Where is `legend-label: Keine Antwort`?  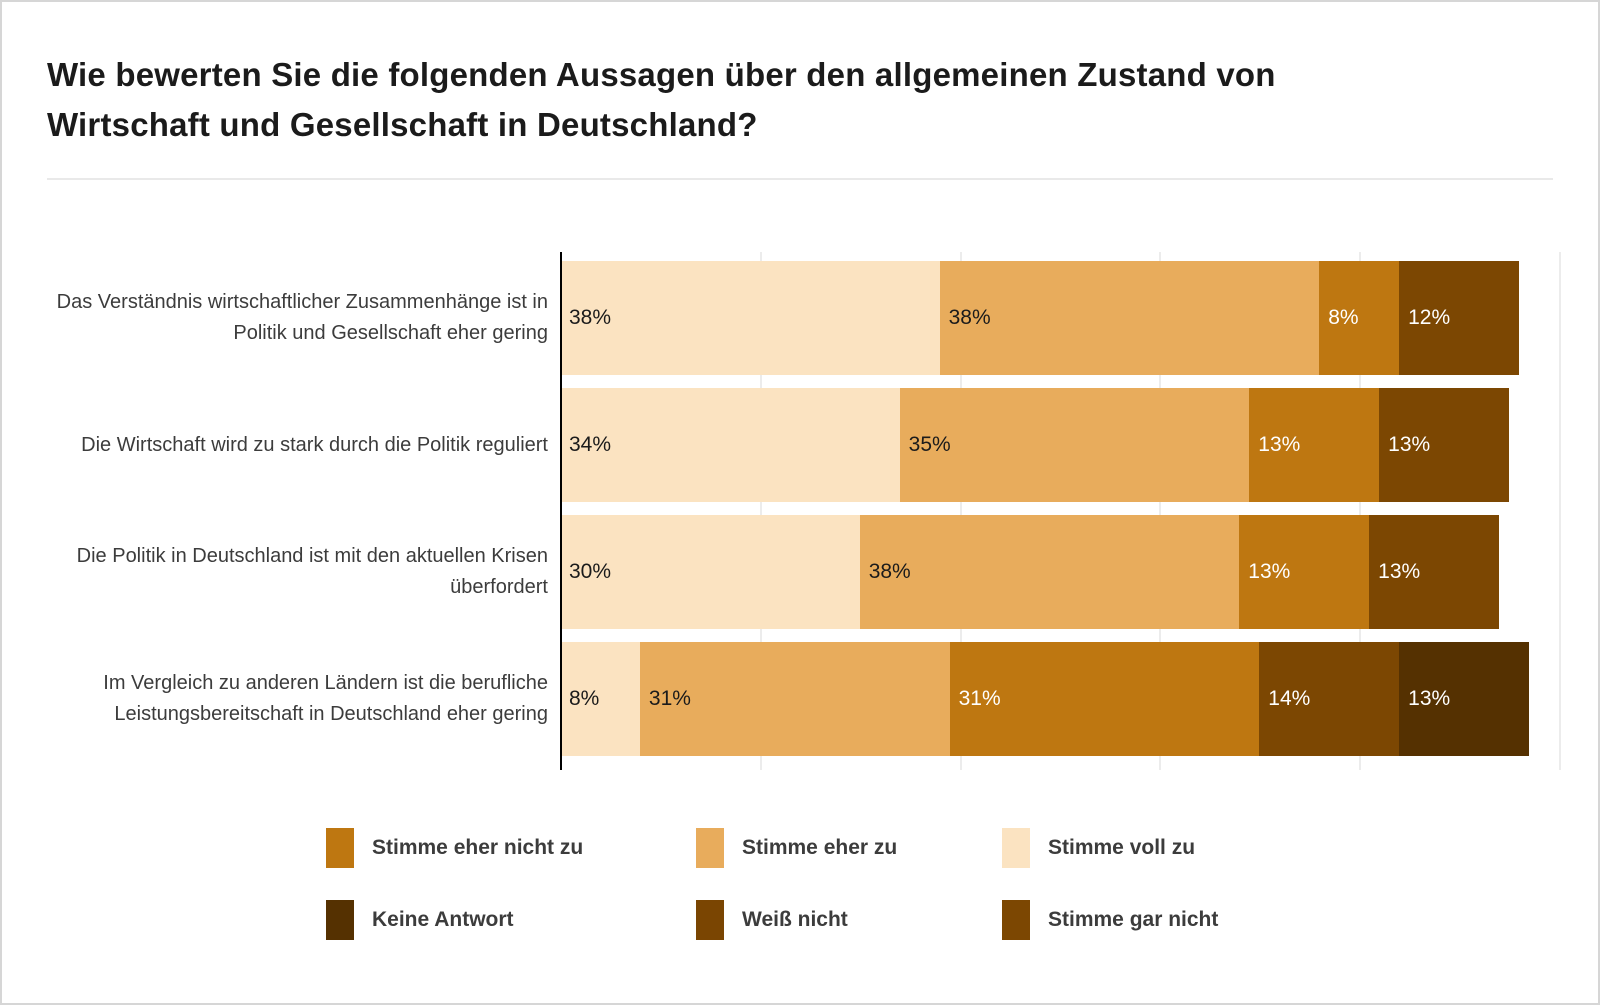 legend-label: Keine Antwort is located at coordinates (443, 919).